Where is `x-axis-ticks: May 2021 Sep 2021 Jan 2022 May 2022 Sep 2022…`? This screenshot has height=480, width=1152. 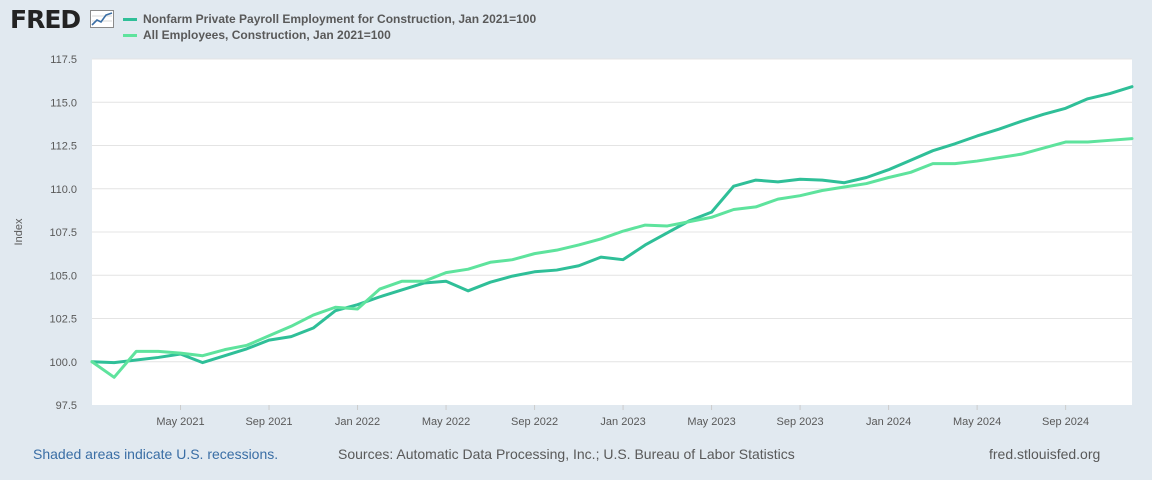
x-axis-ticks: May 2021 Sep 2021 Jan 2022 May 2022 Sep 2022… is located at coordinates (622, 416).